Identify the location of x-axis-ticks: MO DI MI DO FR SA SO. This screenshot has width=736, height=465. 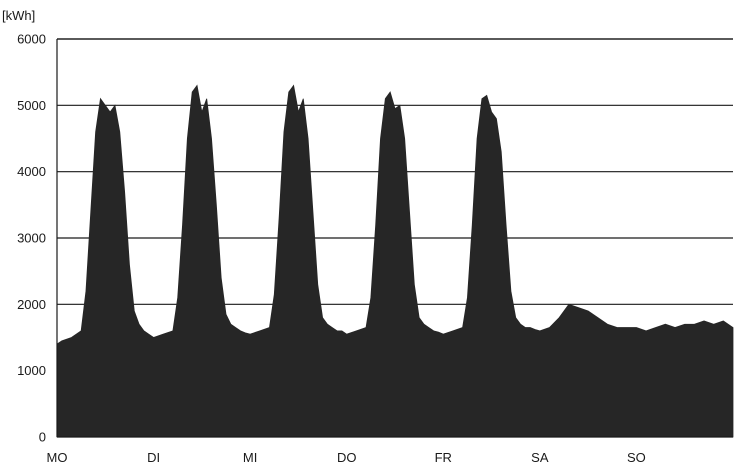
(346, 457).